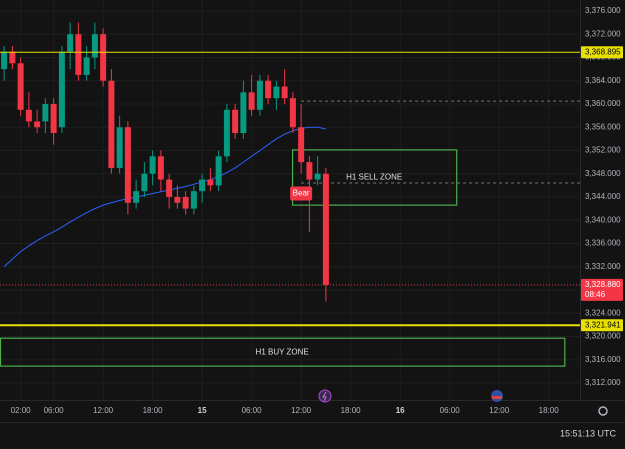 The width and height of the screenshot is (625, 449). I want to click on y-tick-label: 3,316.000, so click(603, 359).